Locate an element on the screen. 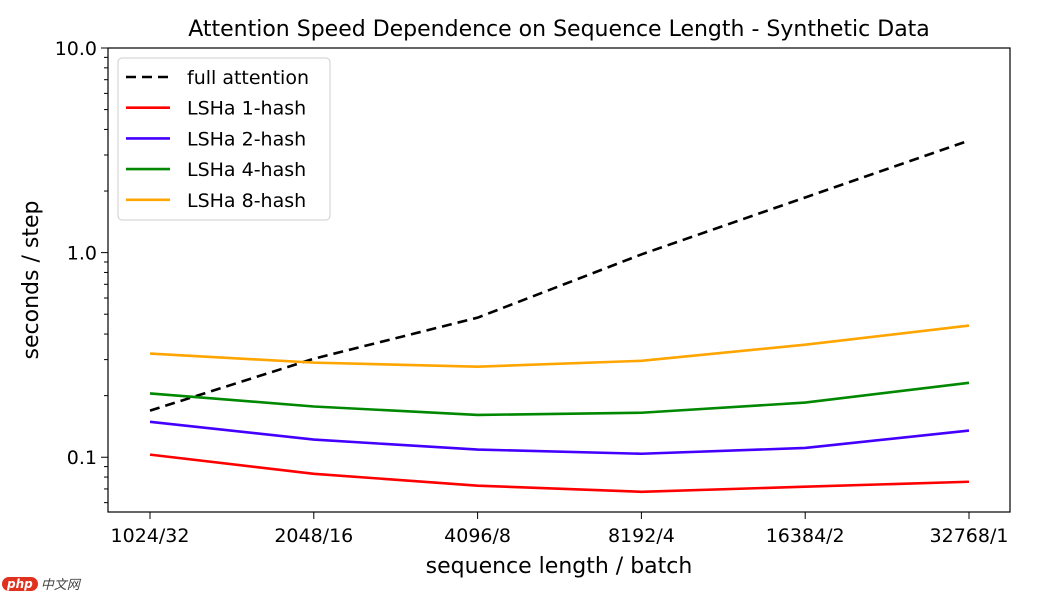 The width and height of the screenshot is (1037, 596). x-tick-label: 32768/1 is located at coordinates (969, 536).